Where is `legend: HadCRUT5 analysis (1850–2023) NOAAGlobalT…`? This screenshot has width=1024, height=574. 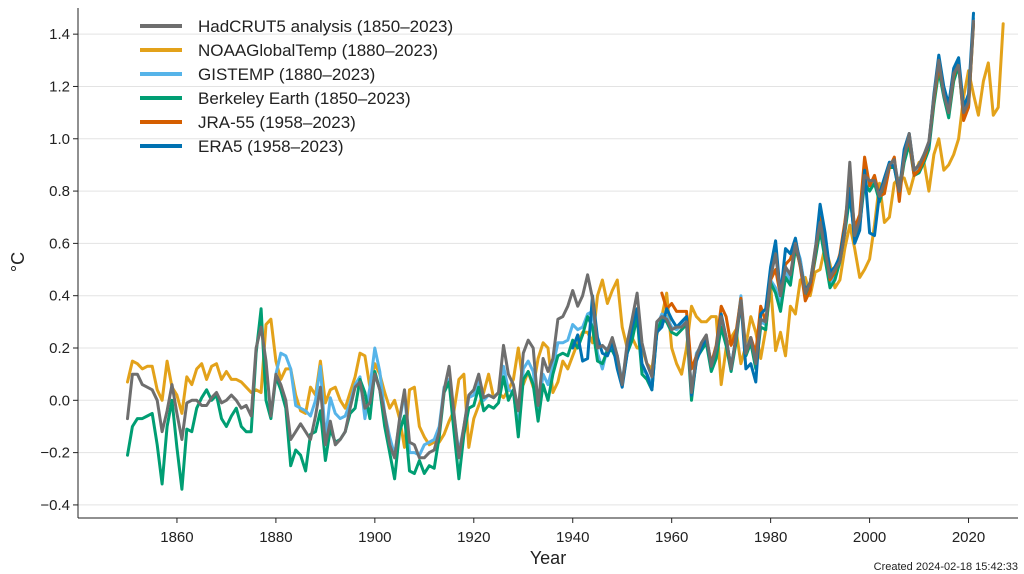
legend: HadCRUT5 analysis (1850–2023) NOAAGlobalT… is located at coordinates (296, 86).